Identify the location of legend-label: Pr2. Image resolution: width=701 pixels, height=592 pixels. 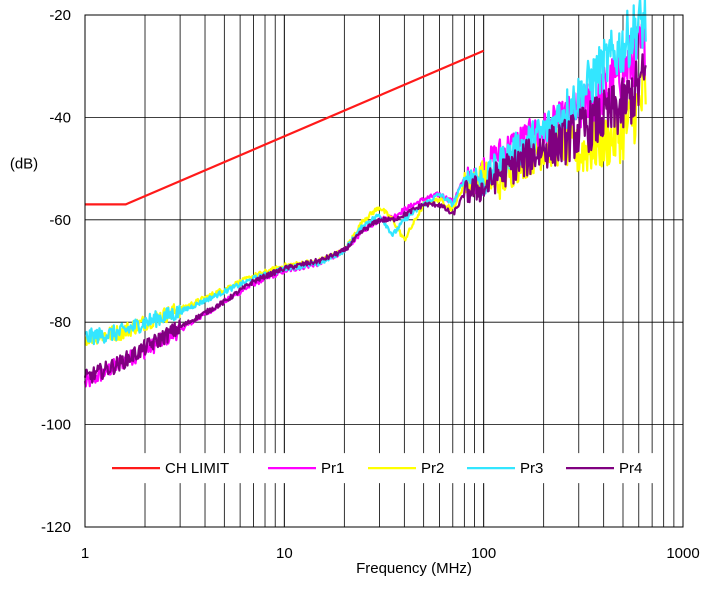
(432, 468).